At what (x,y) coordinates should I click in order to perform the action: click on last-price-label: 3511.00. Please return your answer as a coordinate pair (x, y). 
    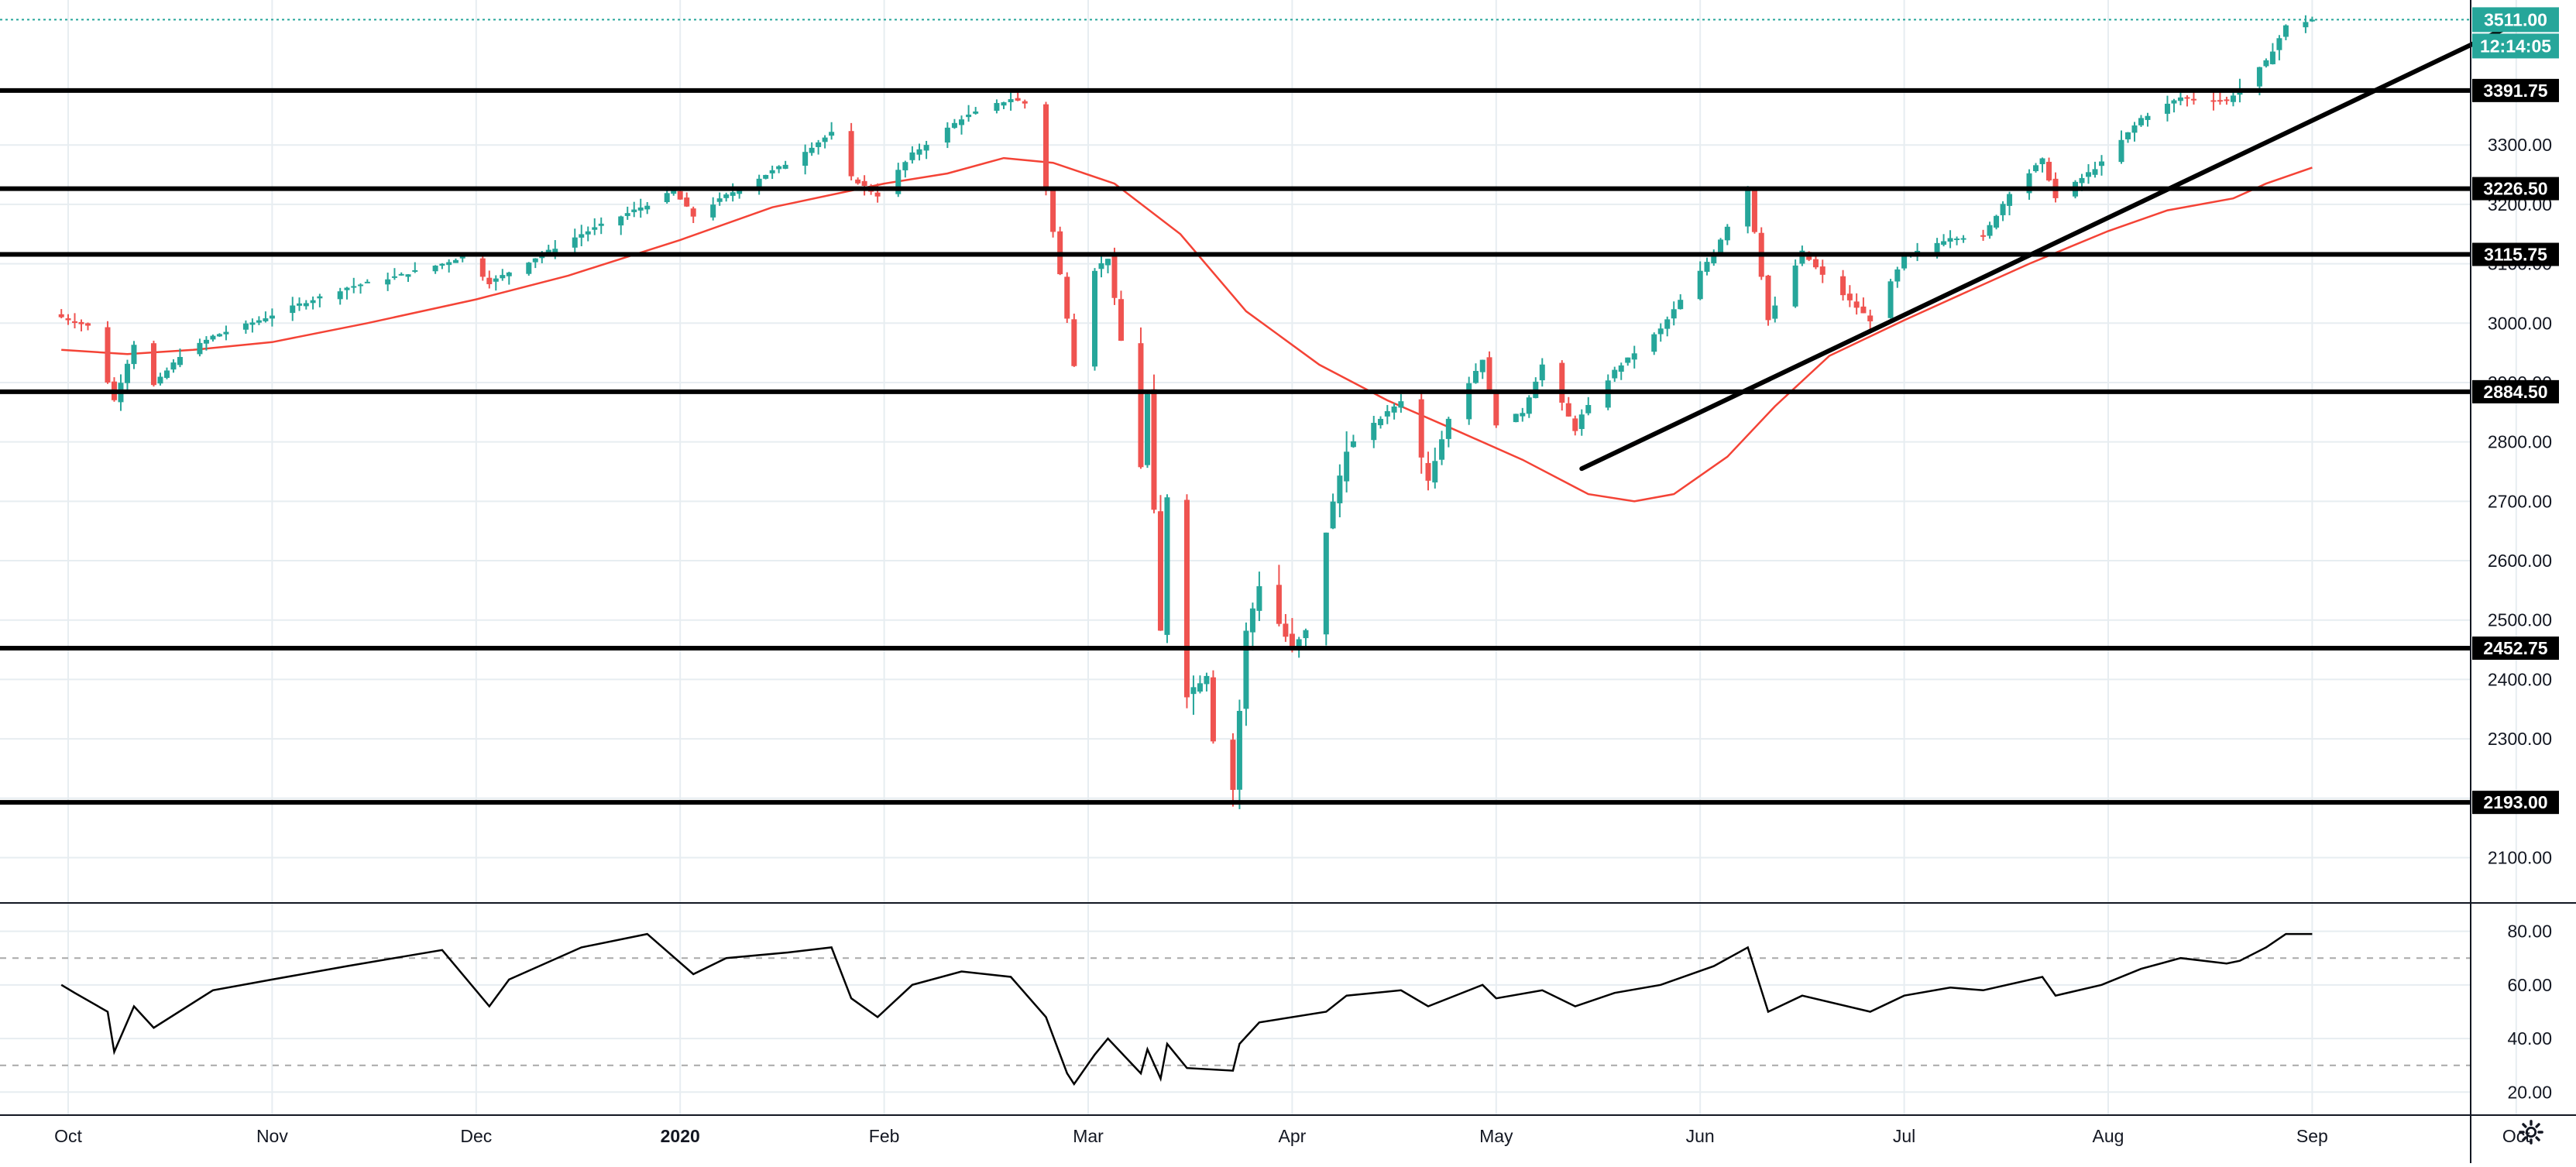
    Looking at the image, I should click on (2515, 19).